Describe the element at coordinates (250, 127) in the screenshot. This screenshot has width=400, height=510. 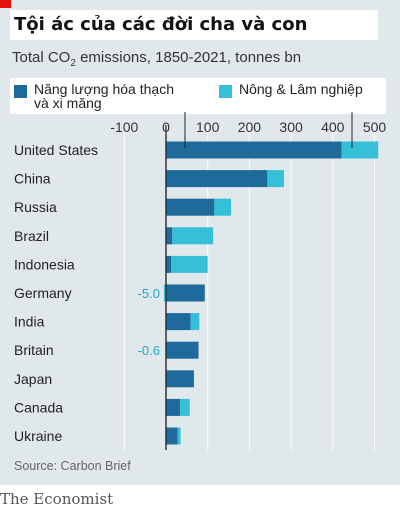
I see `x-tick-label: 200` at that location.